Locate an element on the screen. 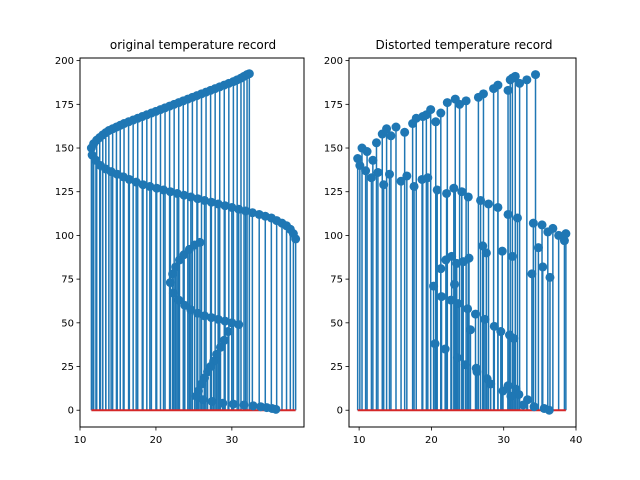 This screenshot has height=480, width=640. right-chart-y-tick-label: 25 is located at coordinates (336, 367).